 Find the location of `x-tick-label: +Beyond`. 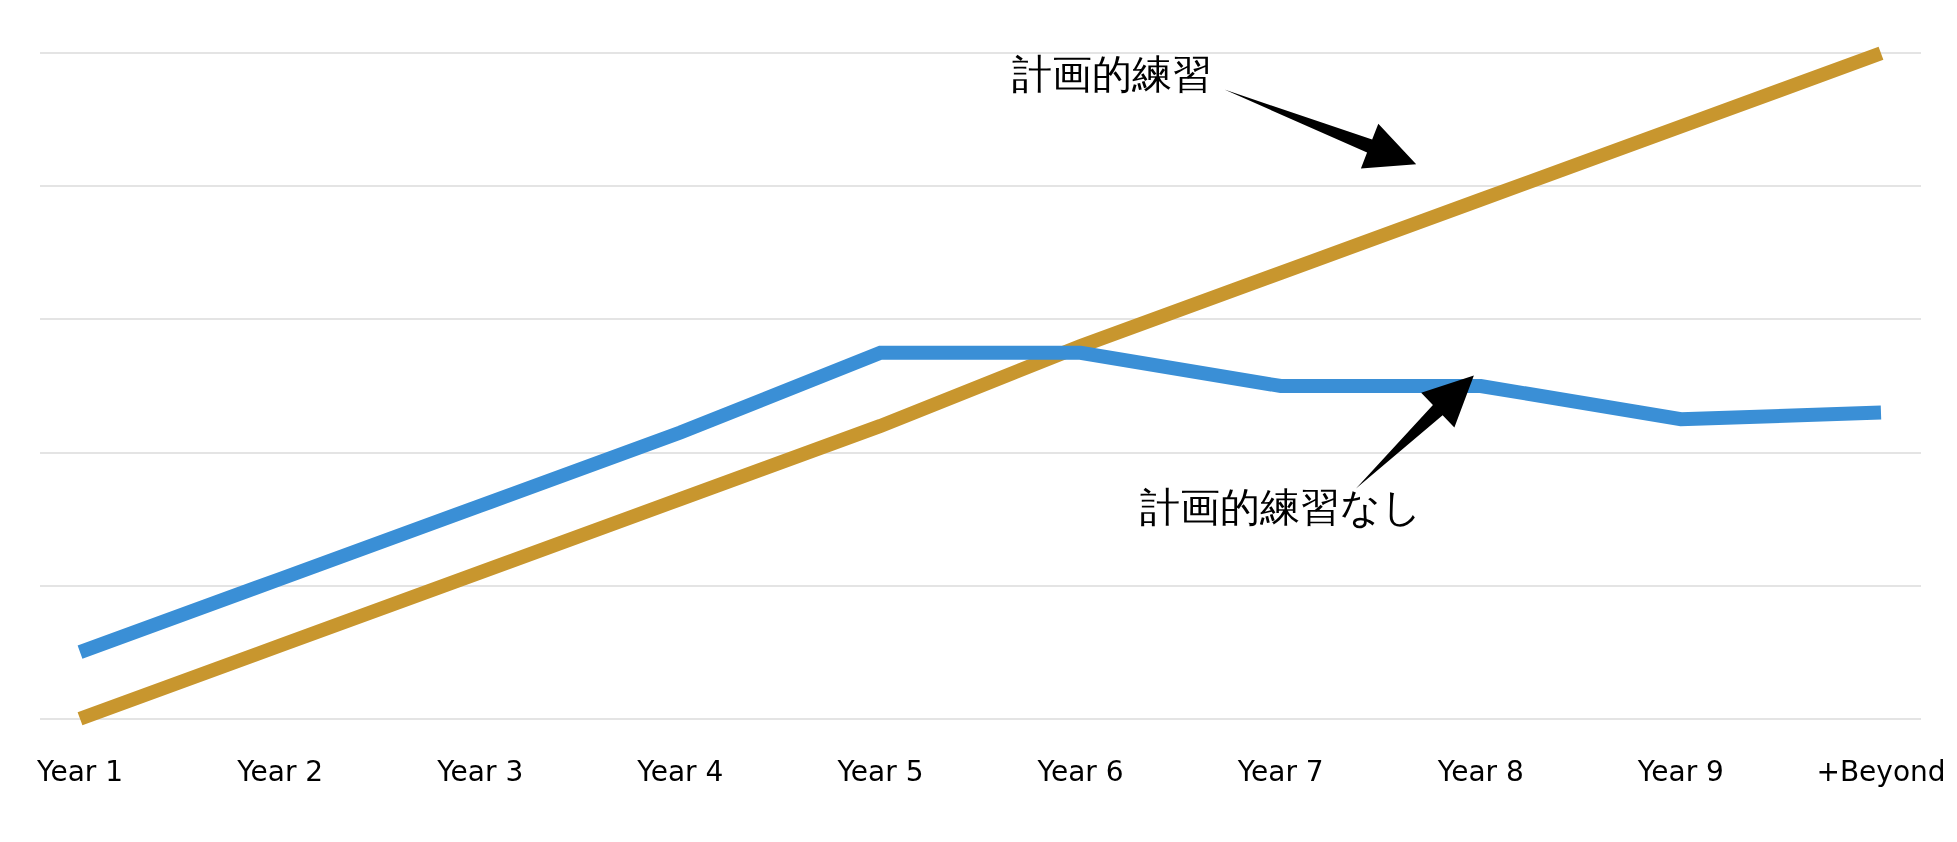

x-tick-label: +Beyond is located at coordinates (1881, 771).